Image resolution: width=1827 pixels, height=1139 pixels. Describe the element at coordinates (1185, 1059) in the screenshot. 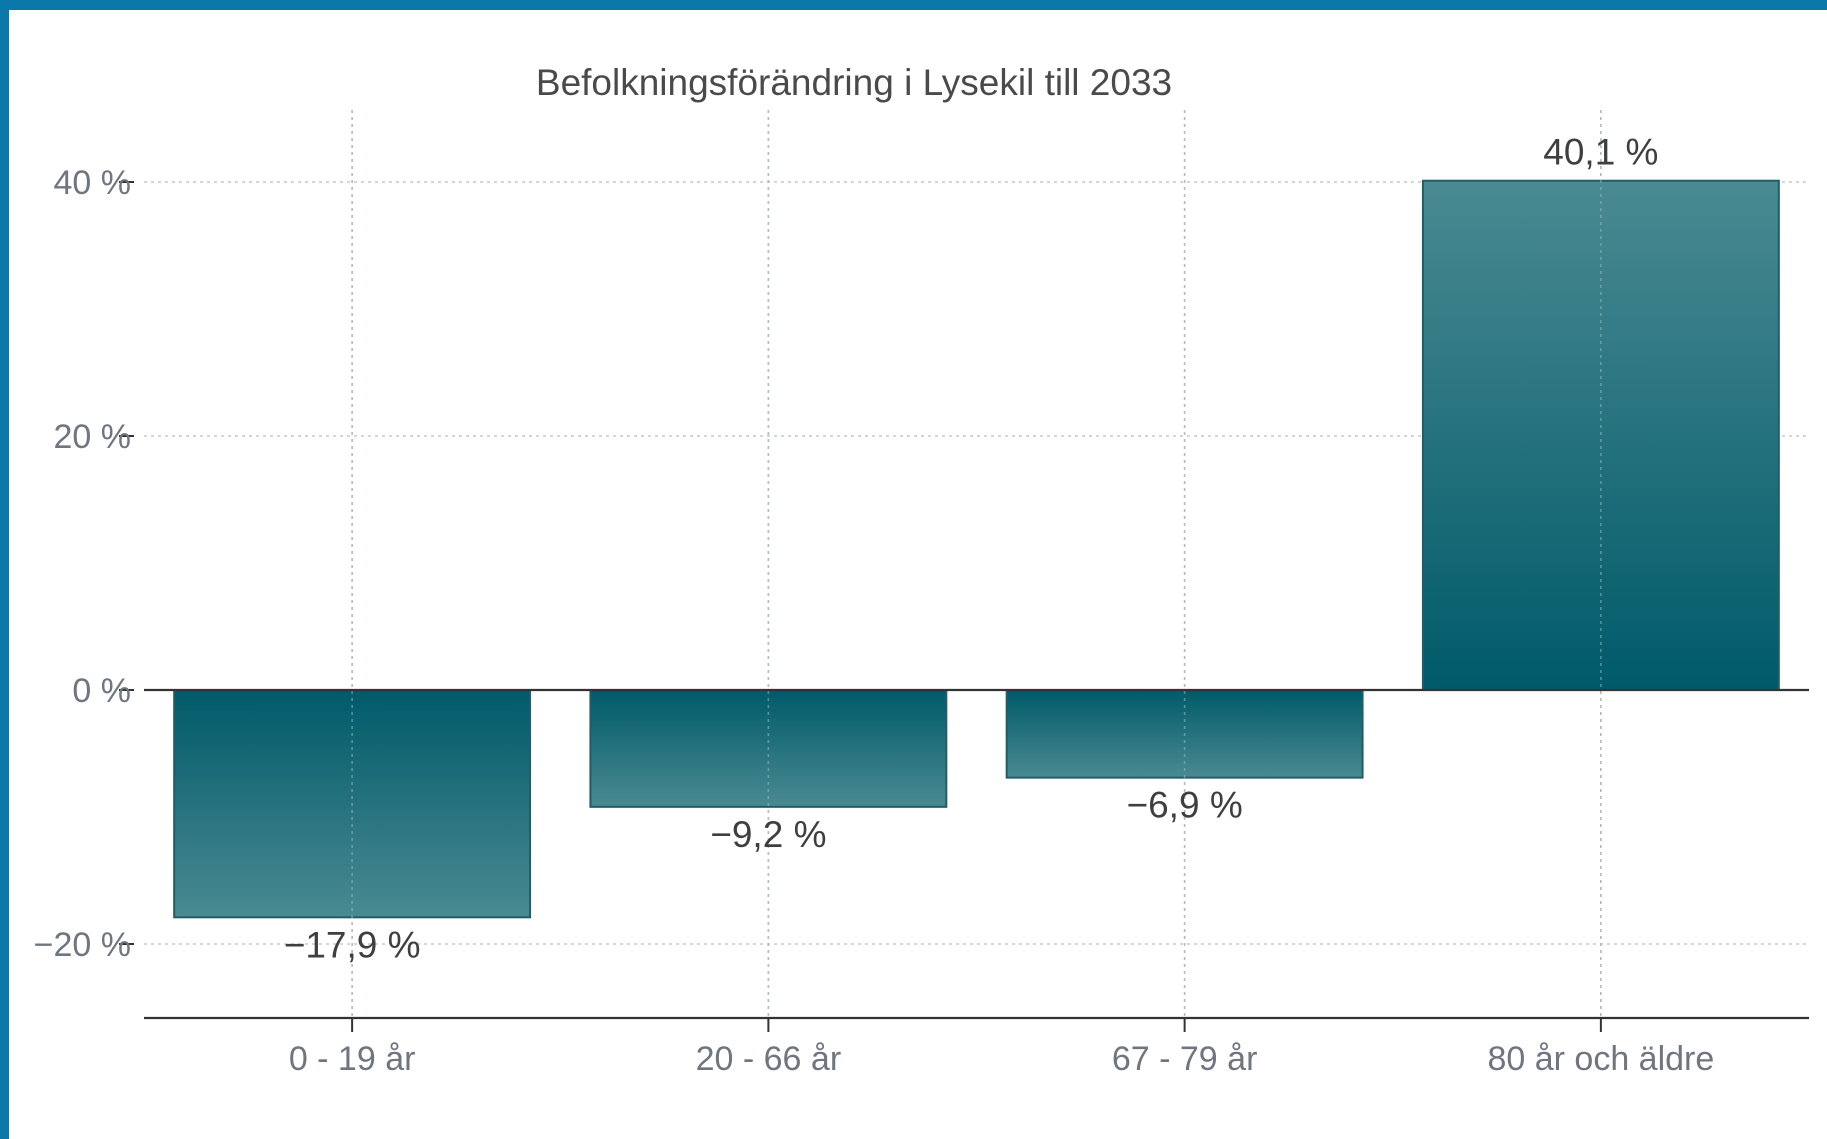

I see `x-tick-label: 67 - 79 år` at that location.